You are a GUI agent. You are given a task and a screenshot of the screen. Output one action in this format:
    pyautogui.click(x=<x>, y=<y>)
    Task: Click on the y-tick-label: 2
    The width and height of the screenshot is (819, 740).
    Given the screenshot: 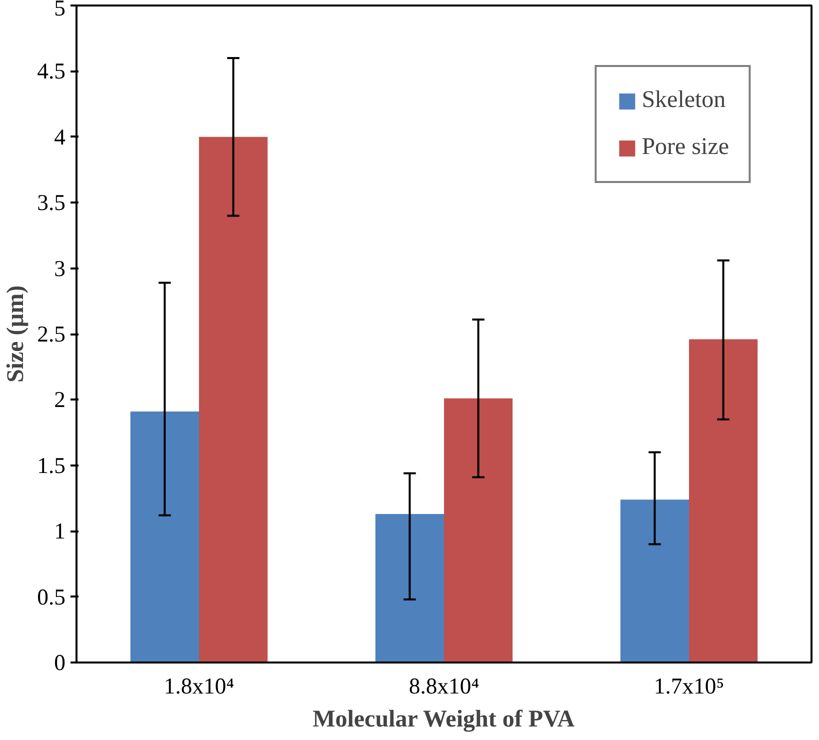 What is the action you would take?
    pyautogui.click(x=60, y=399)
    